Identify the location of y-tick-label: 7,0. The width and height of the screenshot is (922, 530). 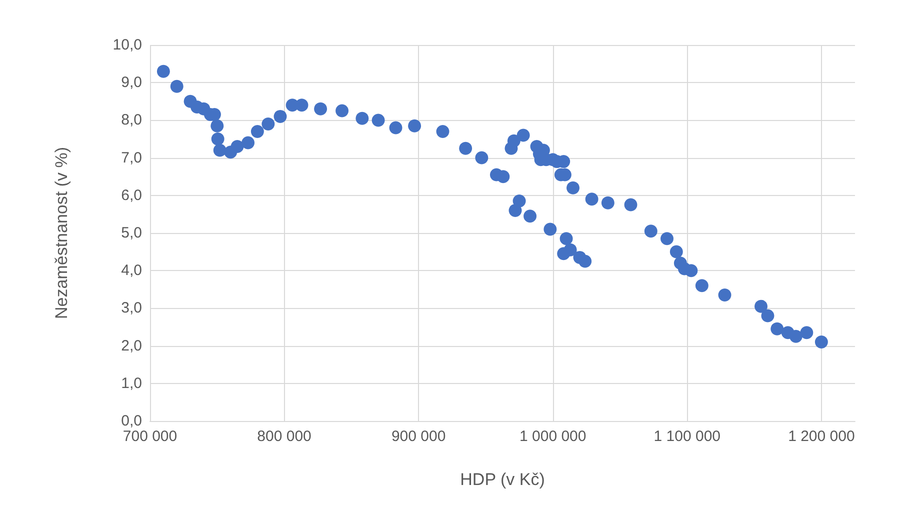
(131, 157).